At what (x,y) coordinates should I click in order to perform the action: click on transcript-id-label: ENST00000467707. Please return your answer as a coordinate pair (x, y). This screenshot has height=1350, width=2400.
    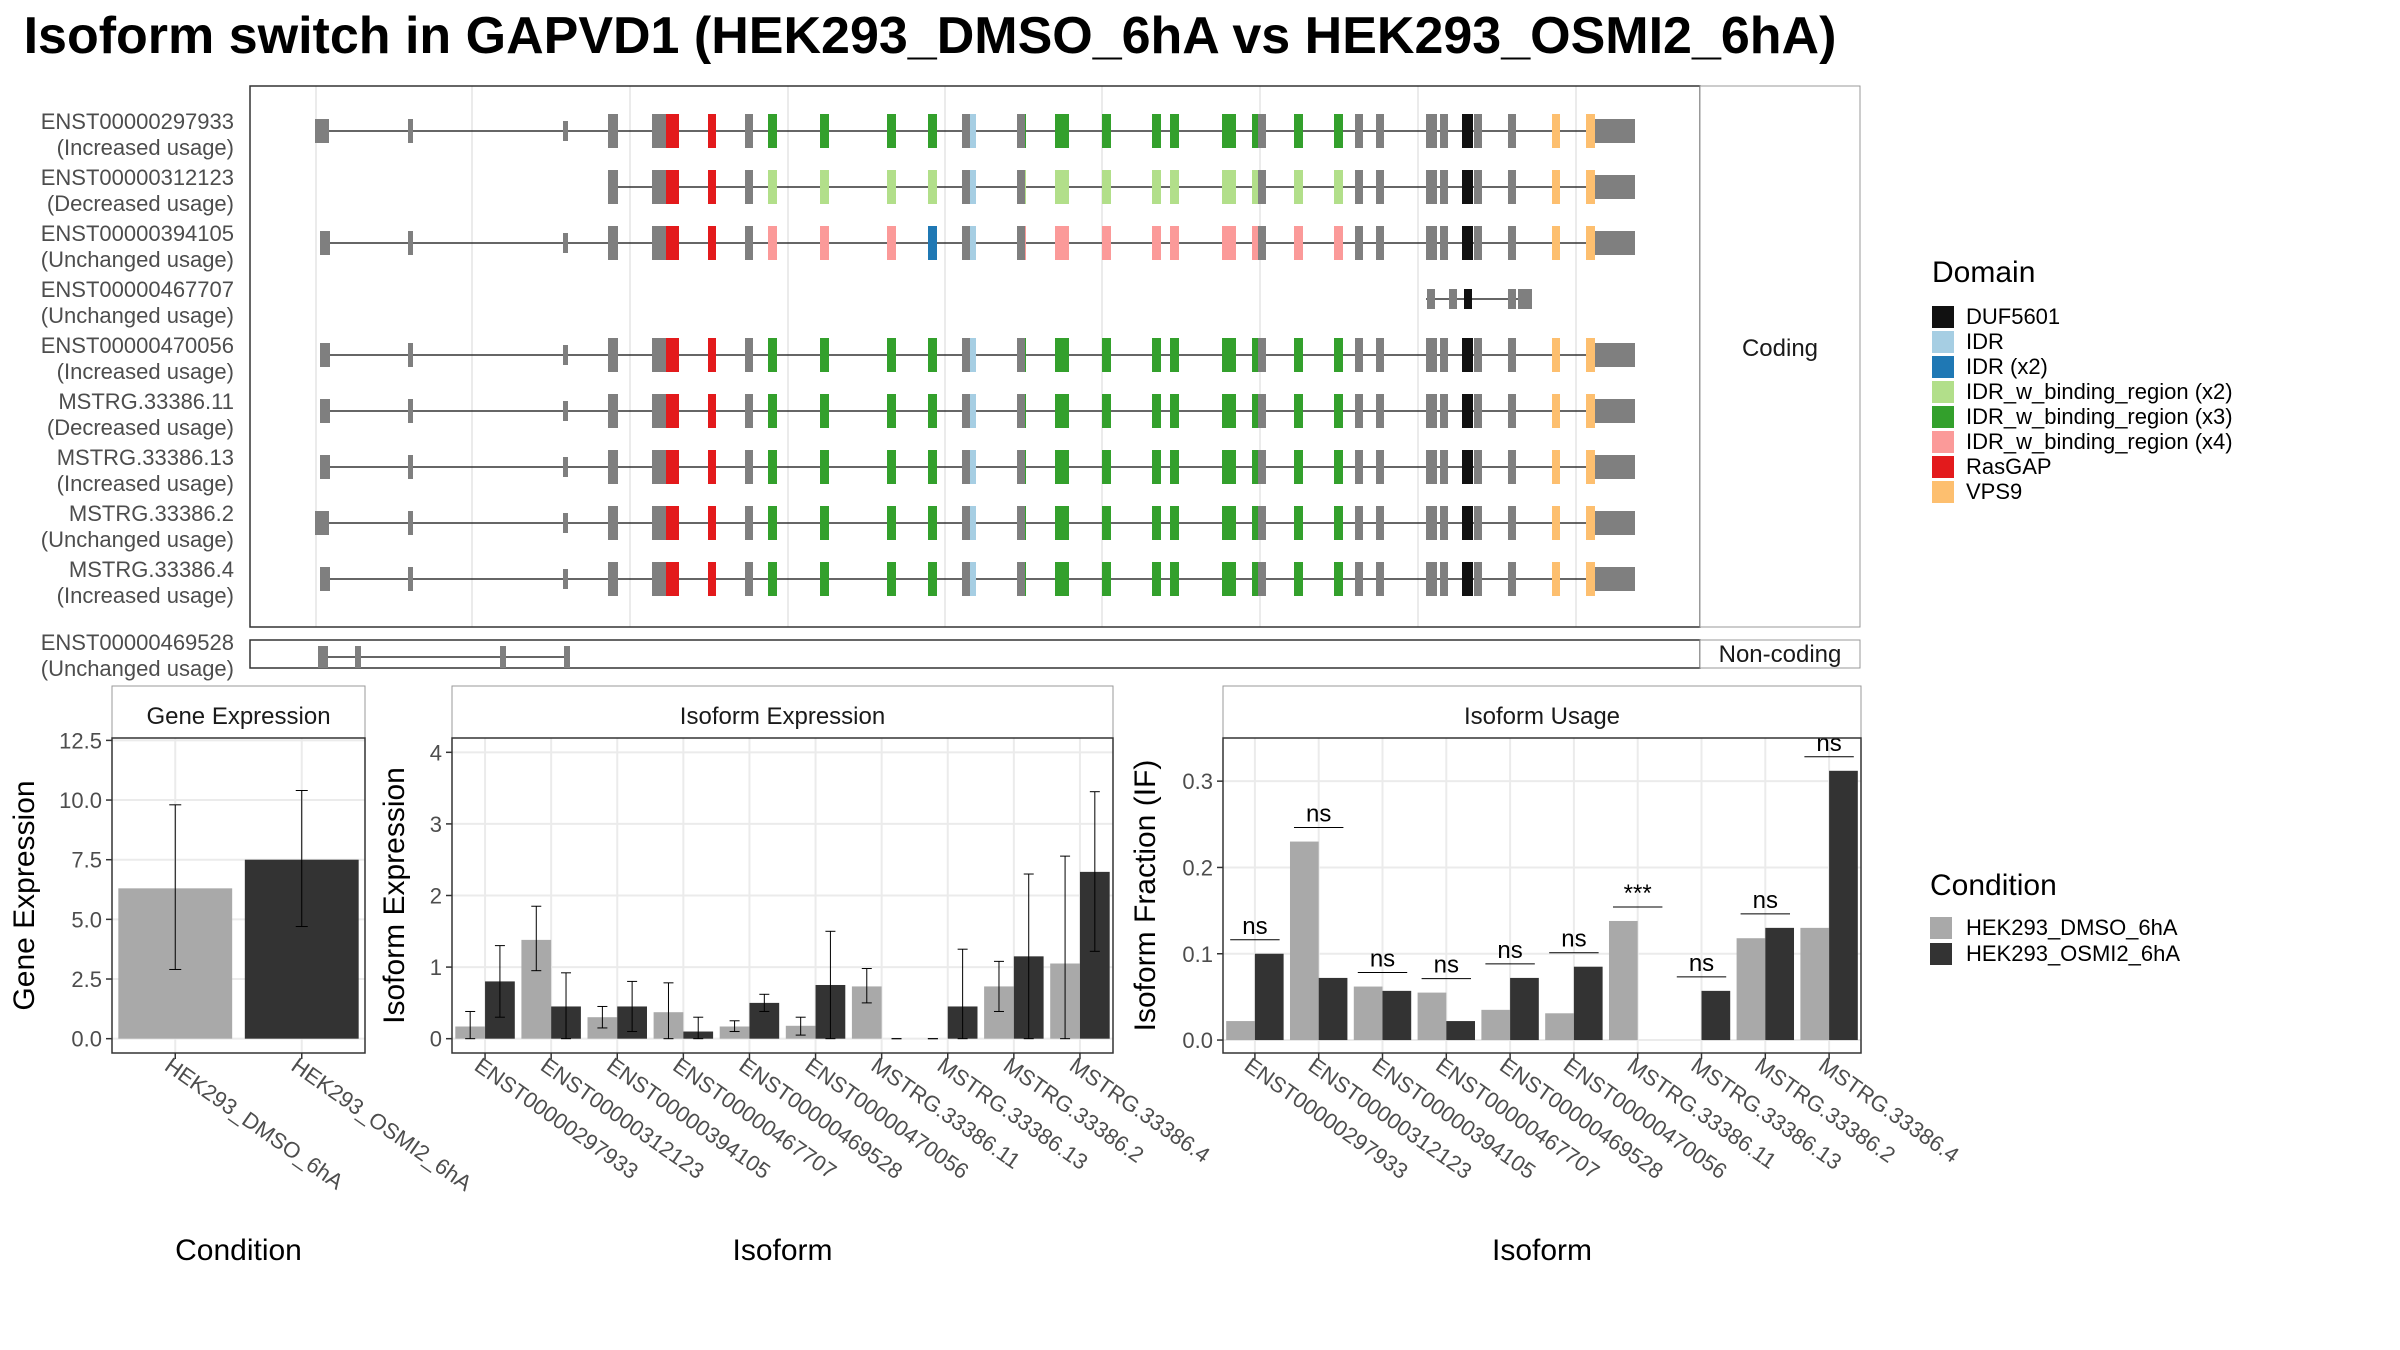
    Looking at the image, I should click on (137, 289).